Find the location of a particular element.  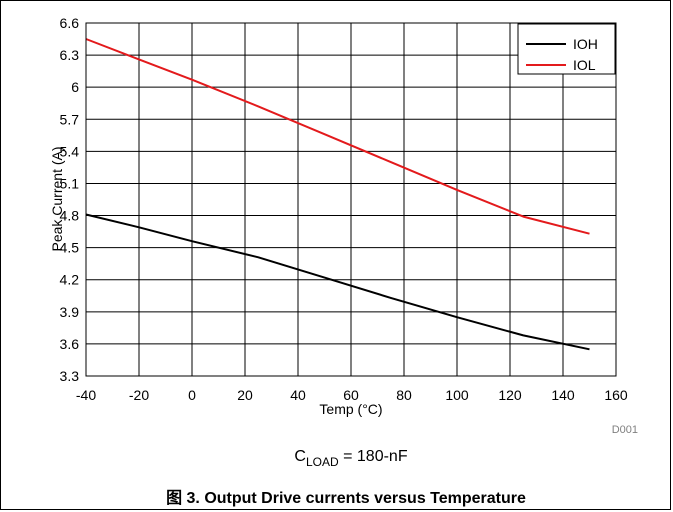

y-tick-label: 4.2 is located at coordinates (70, 280).